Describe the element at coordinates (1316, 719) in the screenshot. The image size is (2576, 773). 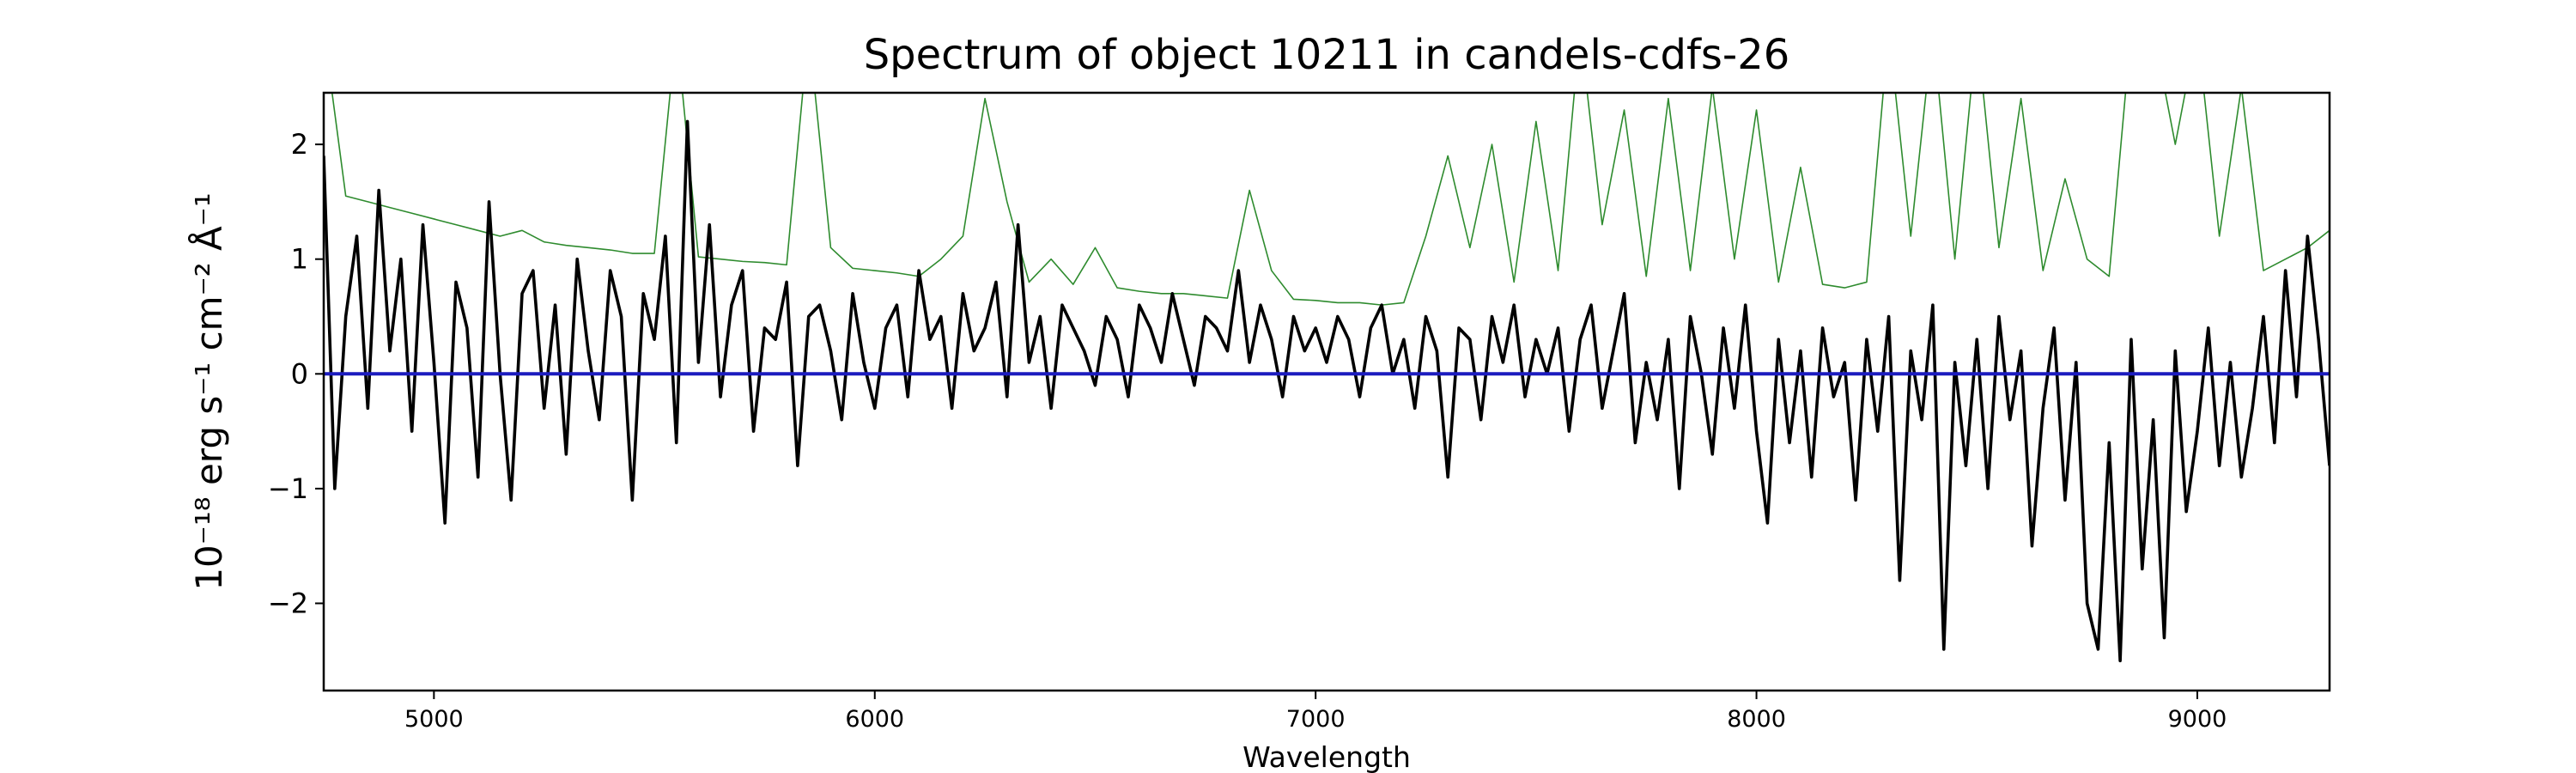
I see `x-tick-label: 7000` at that location.